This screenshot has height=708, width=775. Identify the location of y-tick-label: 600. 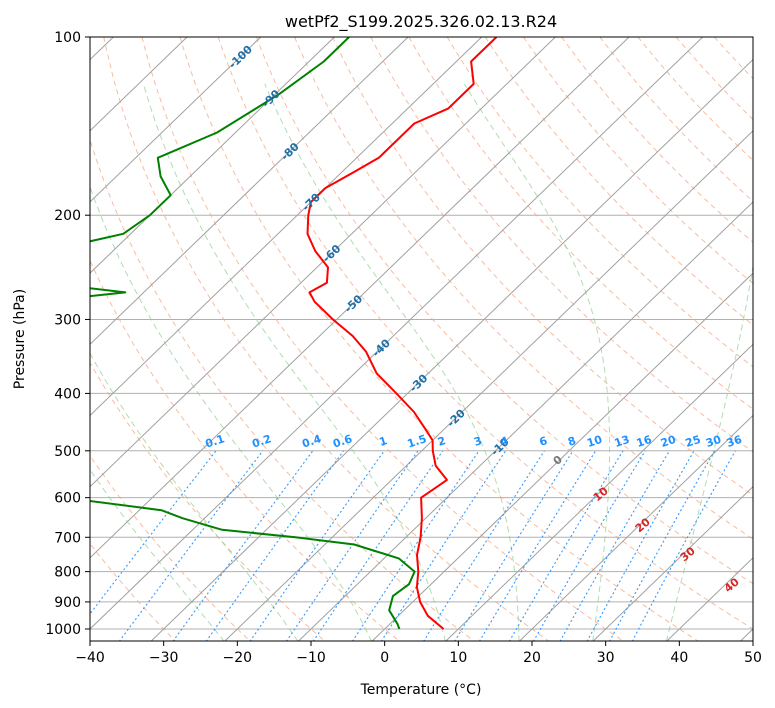
(67, 499).